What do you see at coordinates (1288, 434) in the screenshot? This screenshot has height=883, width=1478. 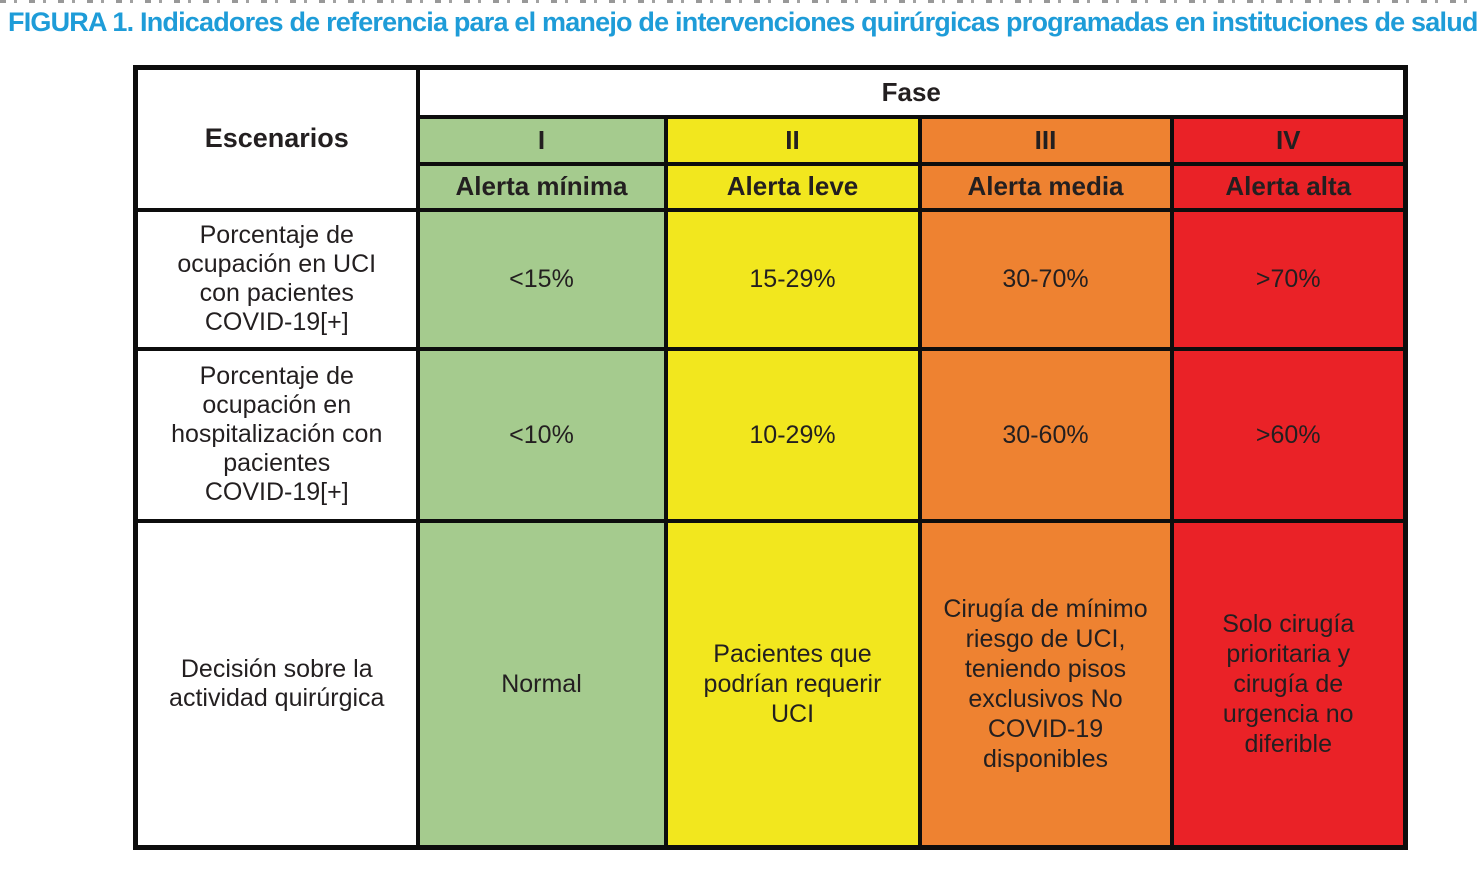 I see `hosp-value-phase-iv: >60%` at bounding box center [1288, 434].